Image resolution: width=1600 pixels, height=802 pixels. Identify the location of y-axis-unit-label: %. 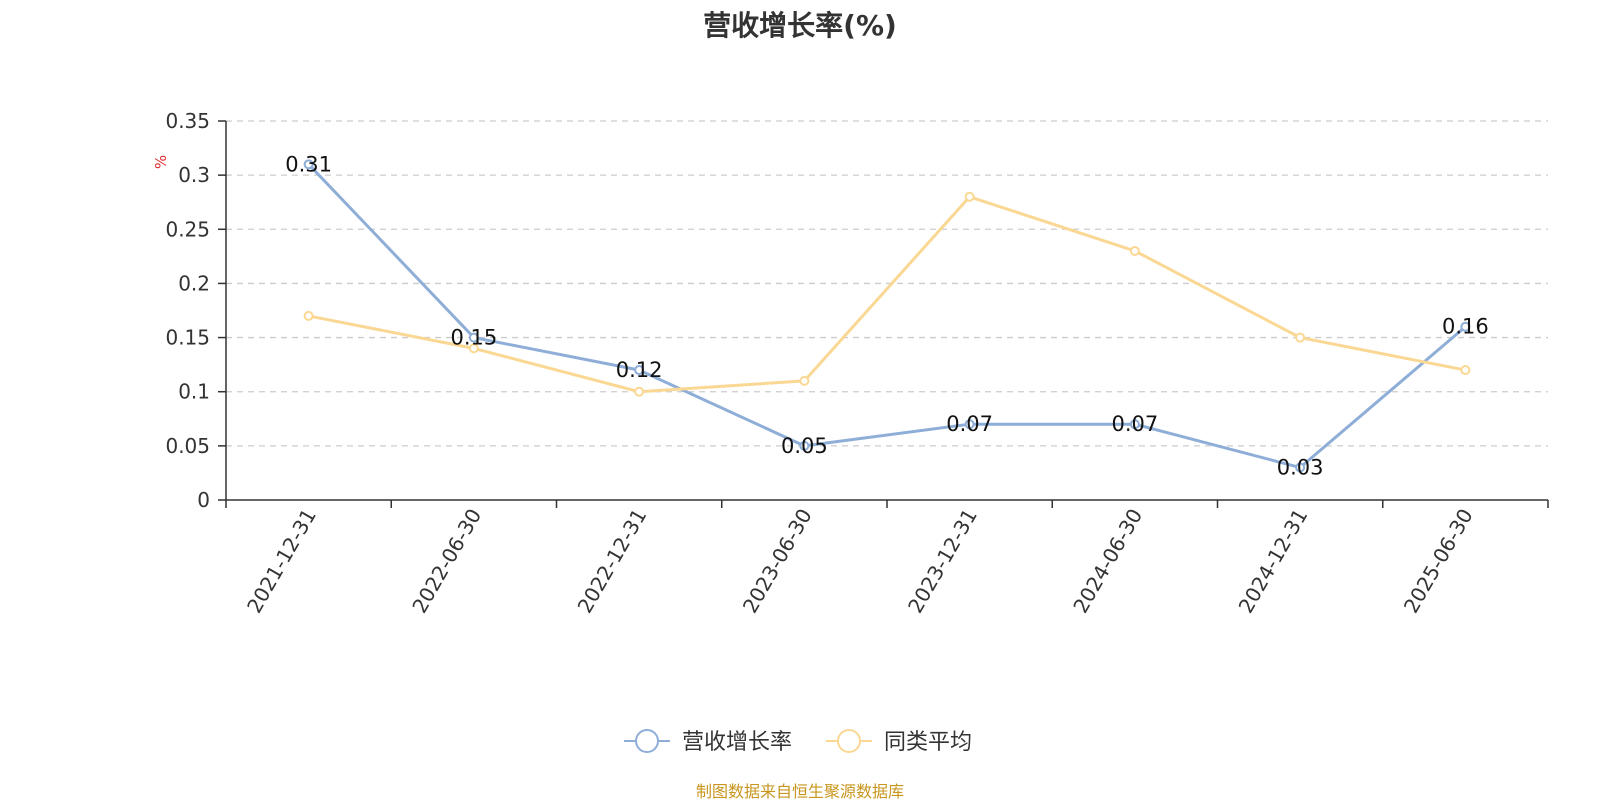
(161, 162).